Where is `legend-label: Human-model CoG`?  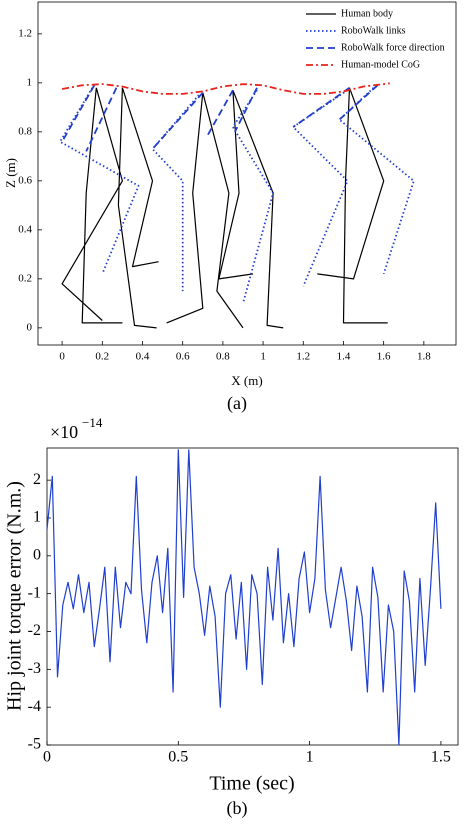
legend-label: Human-model CoG is located at coordinates (380, 64).